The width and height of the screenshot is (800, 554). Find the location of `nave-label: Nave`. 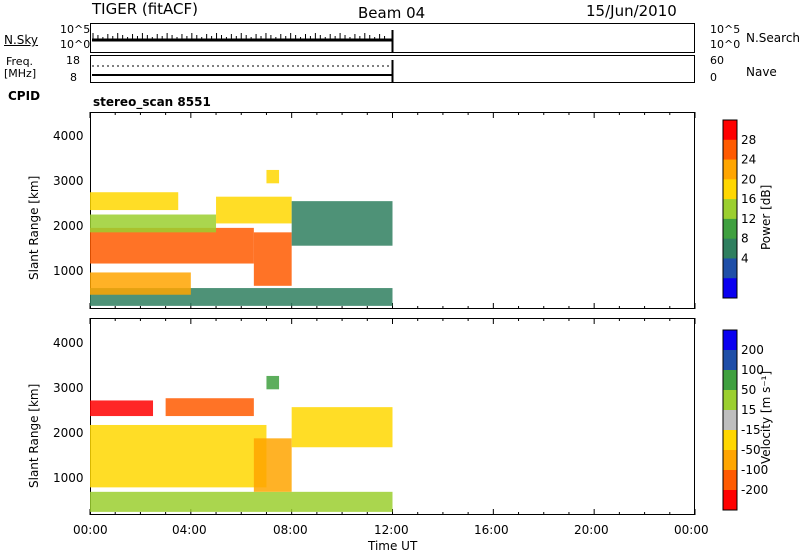

nave-label: Nave is located at coordinates (761, 72).